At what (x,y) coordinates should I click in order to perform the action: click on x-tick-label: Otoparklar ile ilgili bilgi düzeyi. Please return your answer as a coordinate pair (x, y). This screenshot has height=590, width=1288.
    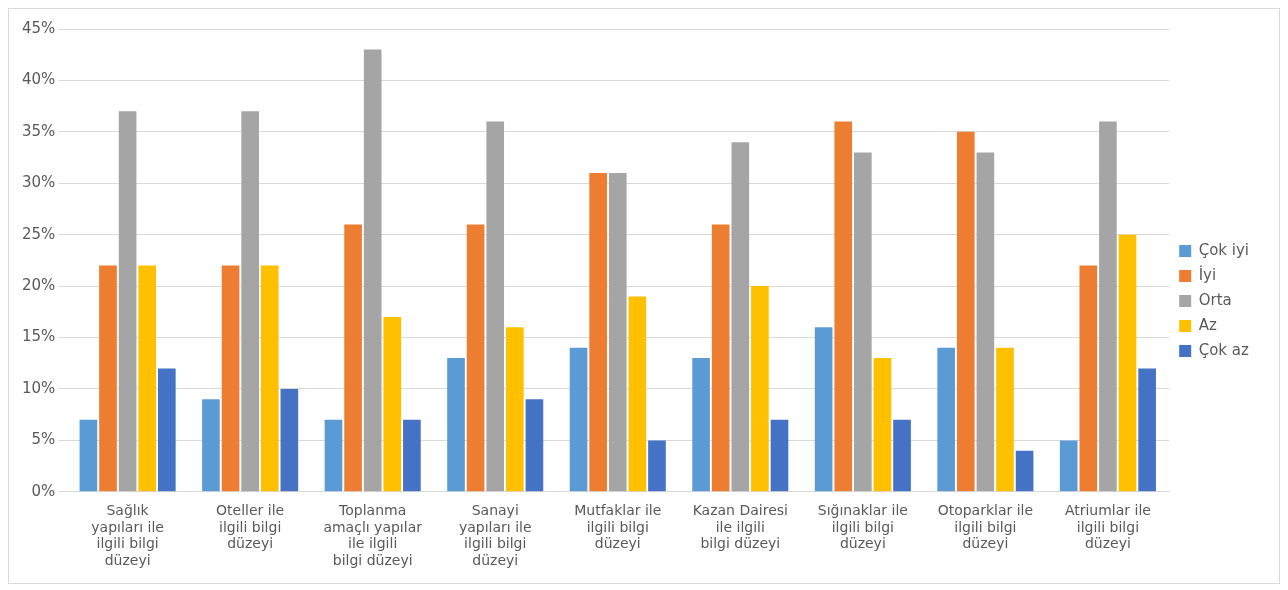
    Looking at the image, I should click on (985, 526).